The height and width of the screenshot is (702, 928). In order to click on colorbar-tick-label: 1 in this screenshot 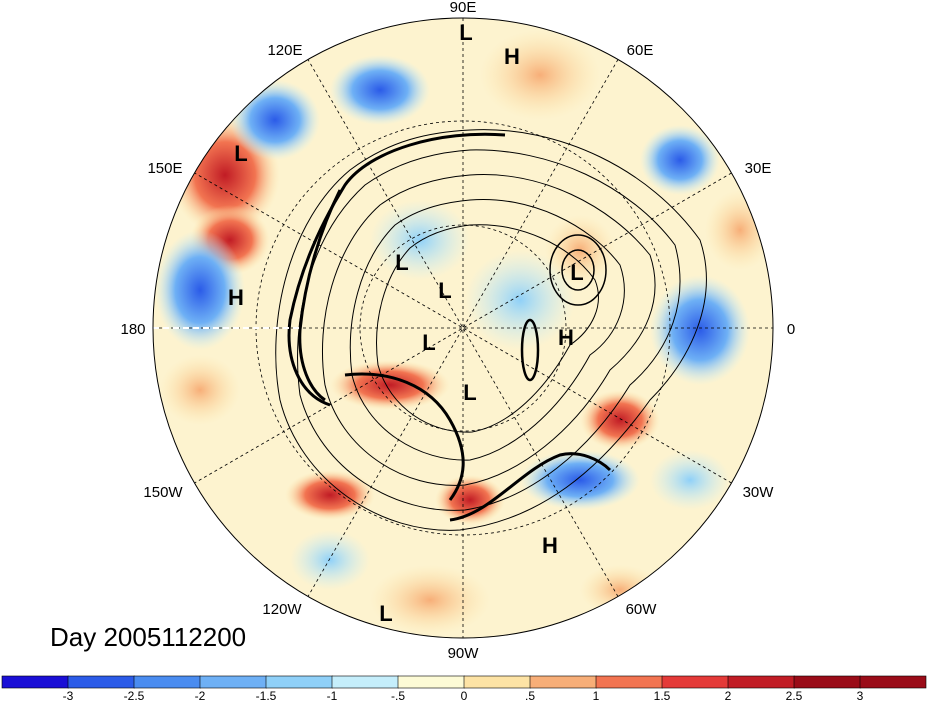, I will do `click(596, 695)`.